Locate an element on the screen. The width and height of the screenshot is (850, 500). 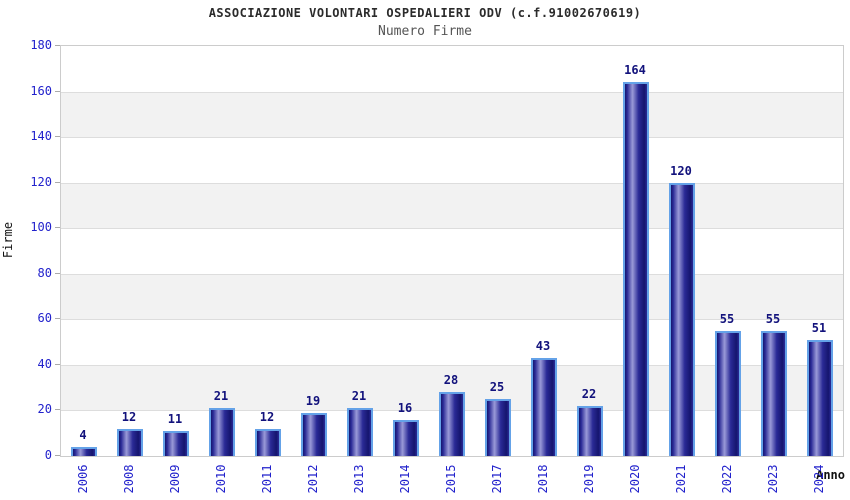
x-tick-label: 2014 is located at coordinates (405, 479).